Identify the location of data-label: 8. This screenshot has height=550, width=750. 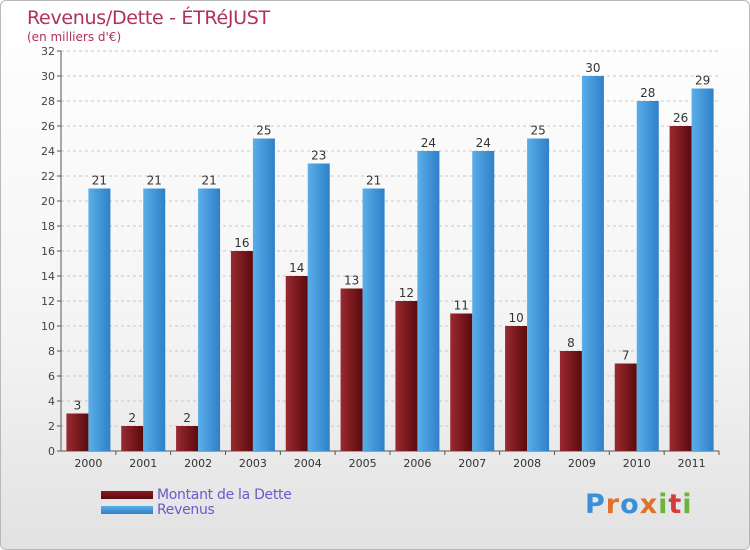
(571, 343).